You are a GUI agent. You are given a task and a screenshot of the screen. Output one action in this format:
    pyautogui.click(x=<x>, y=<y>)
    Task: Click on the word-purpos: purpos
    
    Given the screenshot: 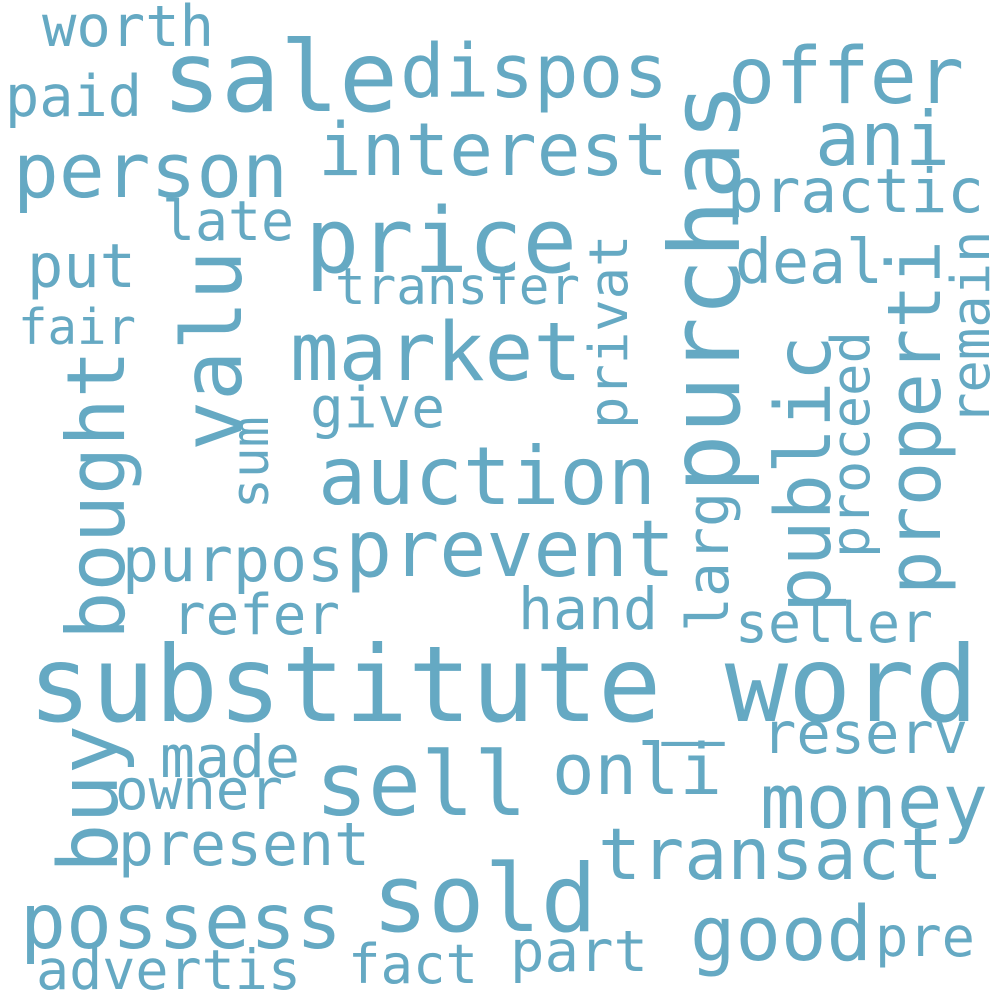 What is the action you would take?
    pyautogui.click(x=233, y=561)
    